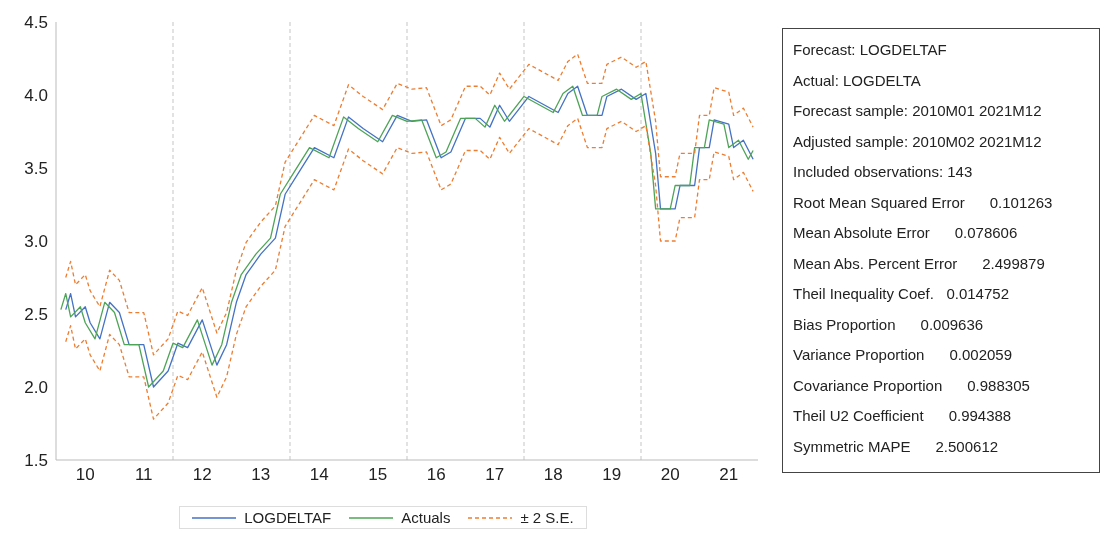 Image resolution: width=1110 pixels, height=533 pixels. What do you see at coordinates (36, 388) in the screenshot?
I see `y-tick-label: 2.0` at bounding box center [36, 388].